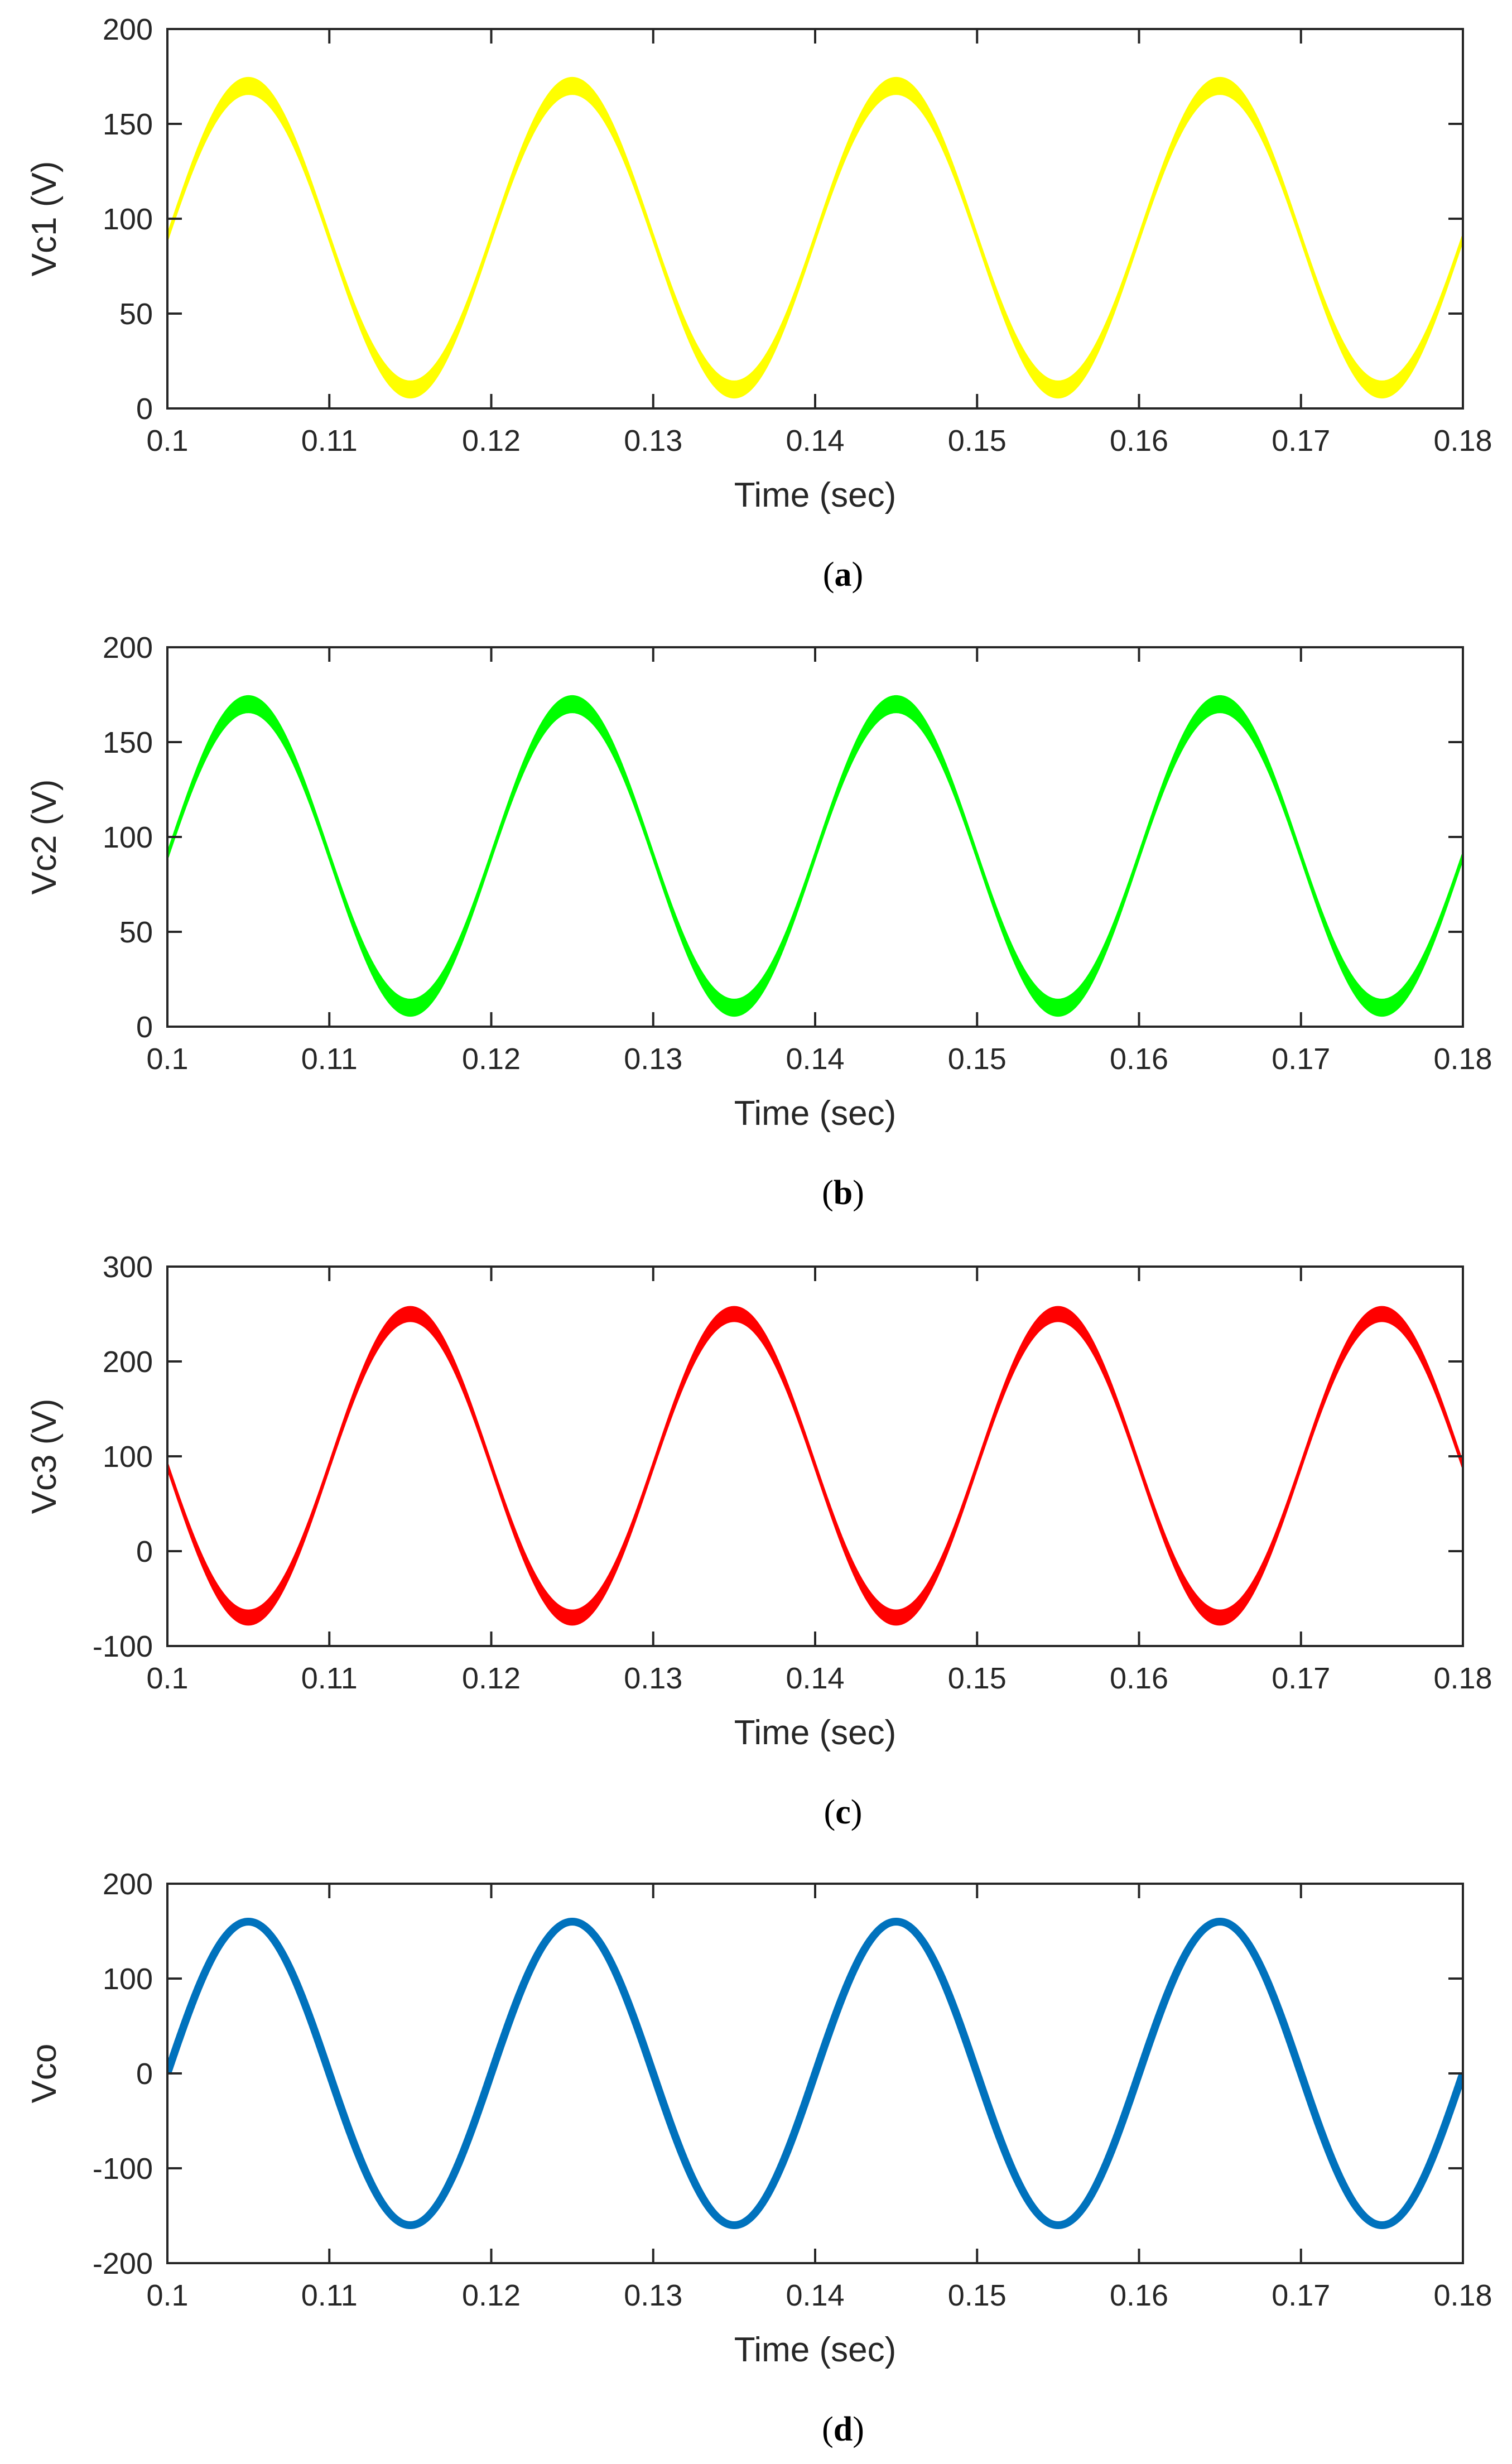  Describe the element at coordinates (44, 1456) in the screenshot. I see `y-axis-label: Vc3 (V)` at that location.